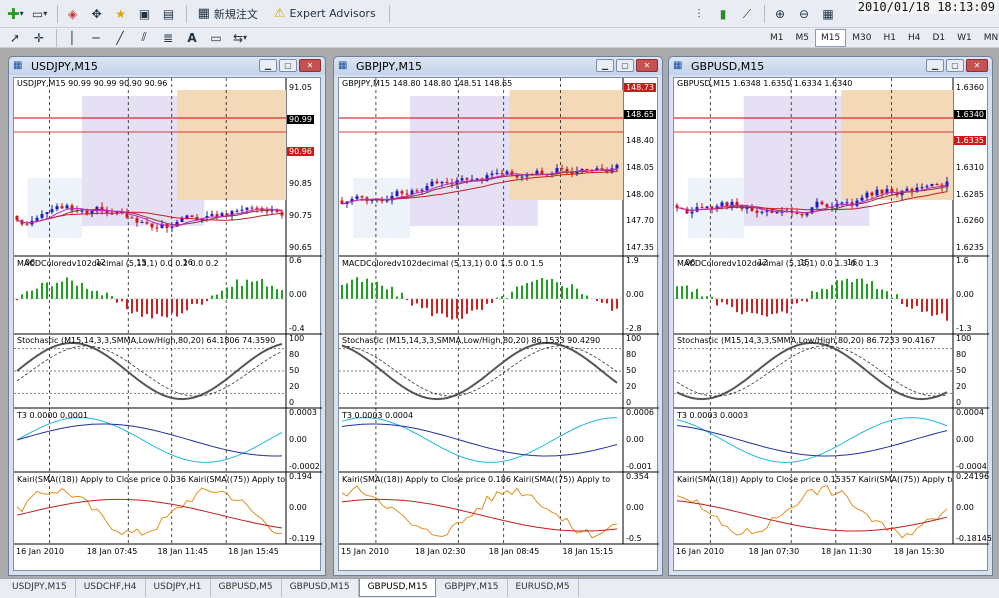 The image size is (999, 598). Describe the element at coordinates (640, 87) in the screenshot. I see `price-tag: 148.73` at that location.